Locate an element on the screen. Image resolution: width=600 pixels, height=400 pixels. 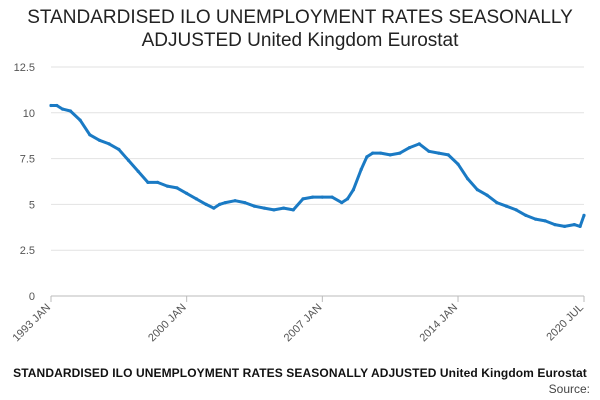
x-tick-label: 2000 JAN is located at coordinates (167, 323).